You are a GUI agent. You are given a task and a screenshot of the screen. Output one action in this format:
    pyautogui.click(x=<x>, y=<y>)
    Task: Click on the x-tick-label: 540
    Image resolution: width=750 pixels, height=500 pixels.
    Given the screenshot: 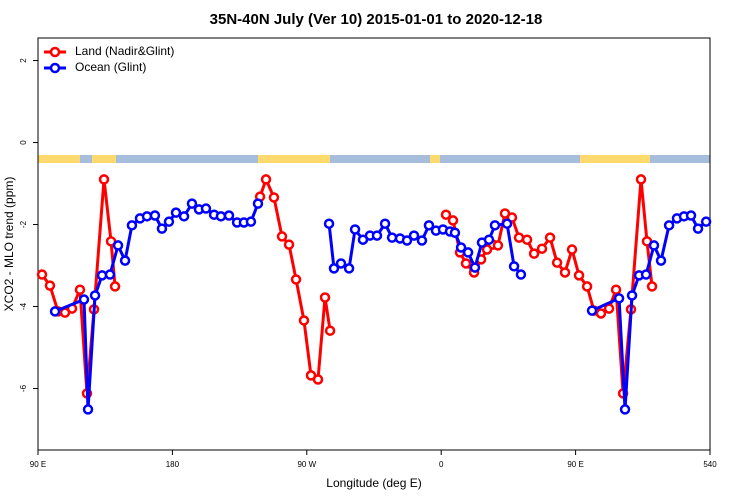 What is the action you would take?
    pyautogui.click(x=710, y=464)
    